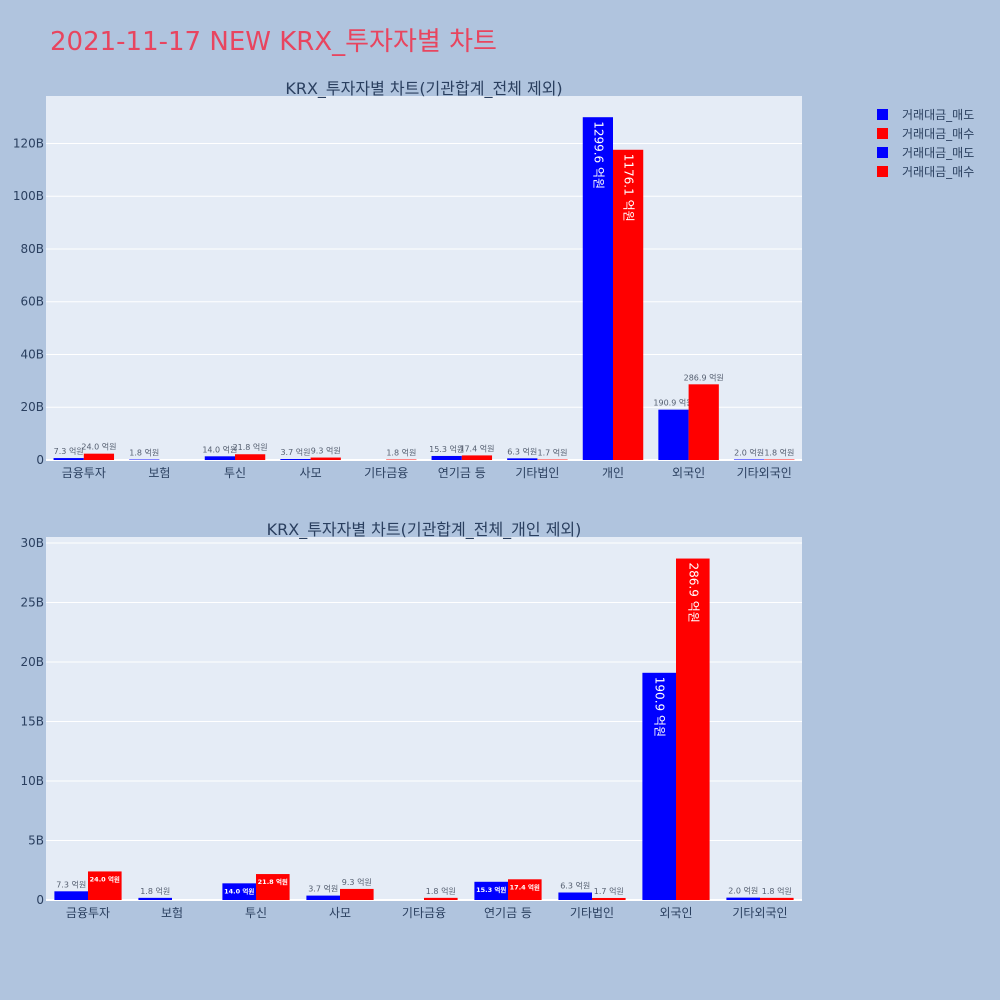  I want to click on data-label: 190.9 억원, so click(660, 707).